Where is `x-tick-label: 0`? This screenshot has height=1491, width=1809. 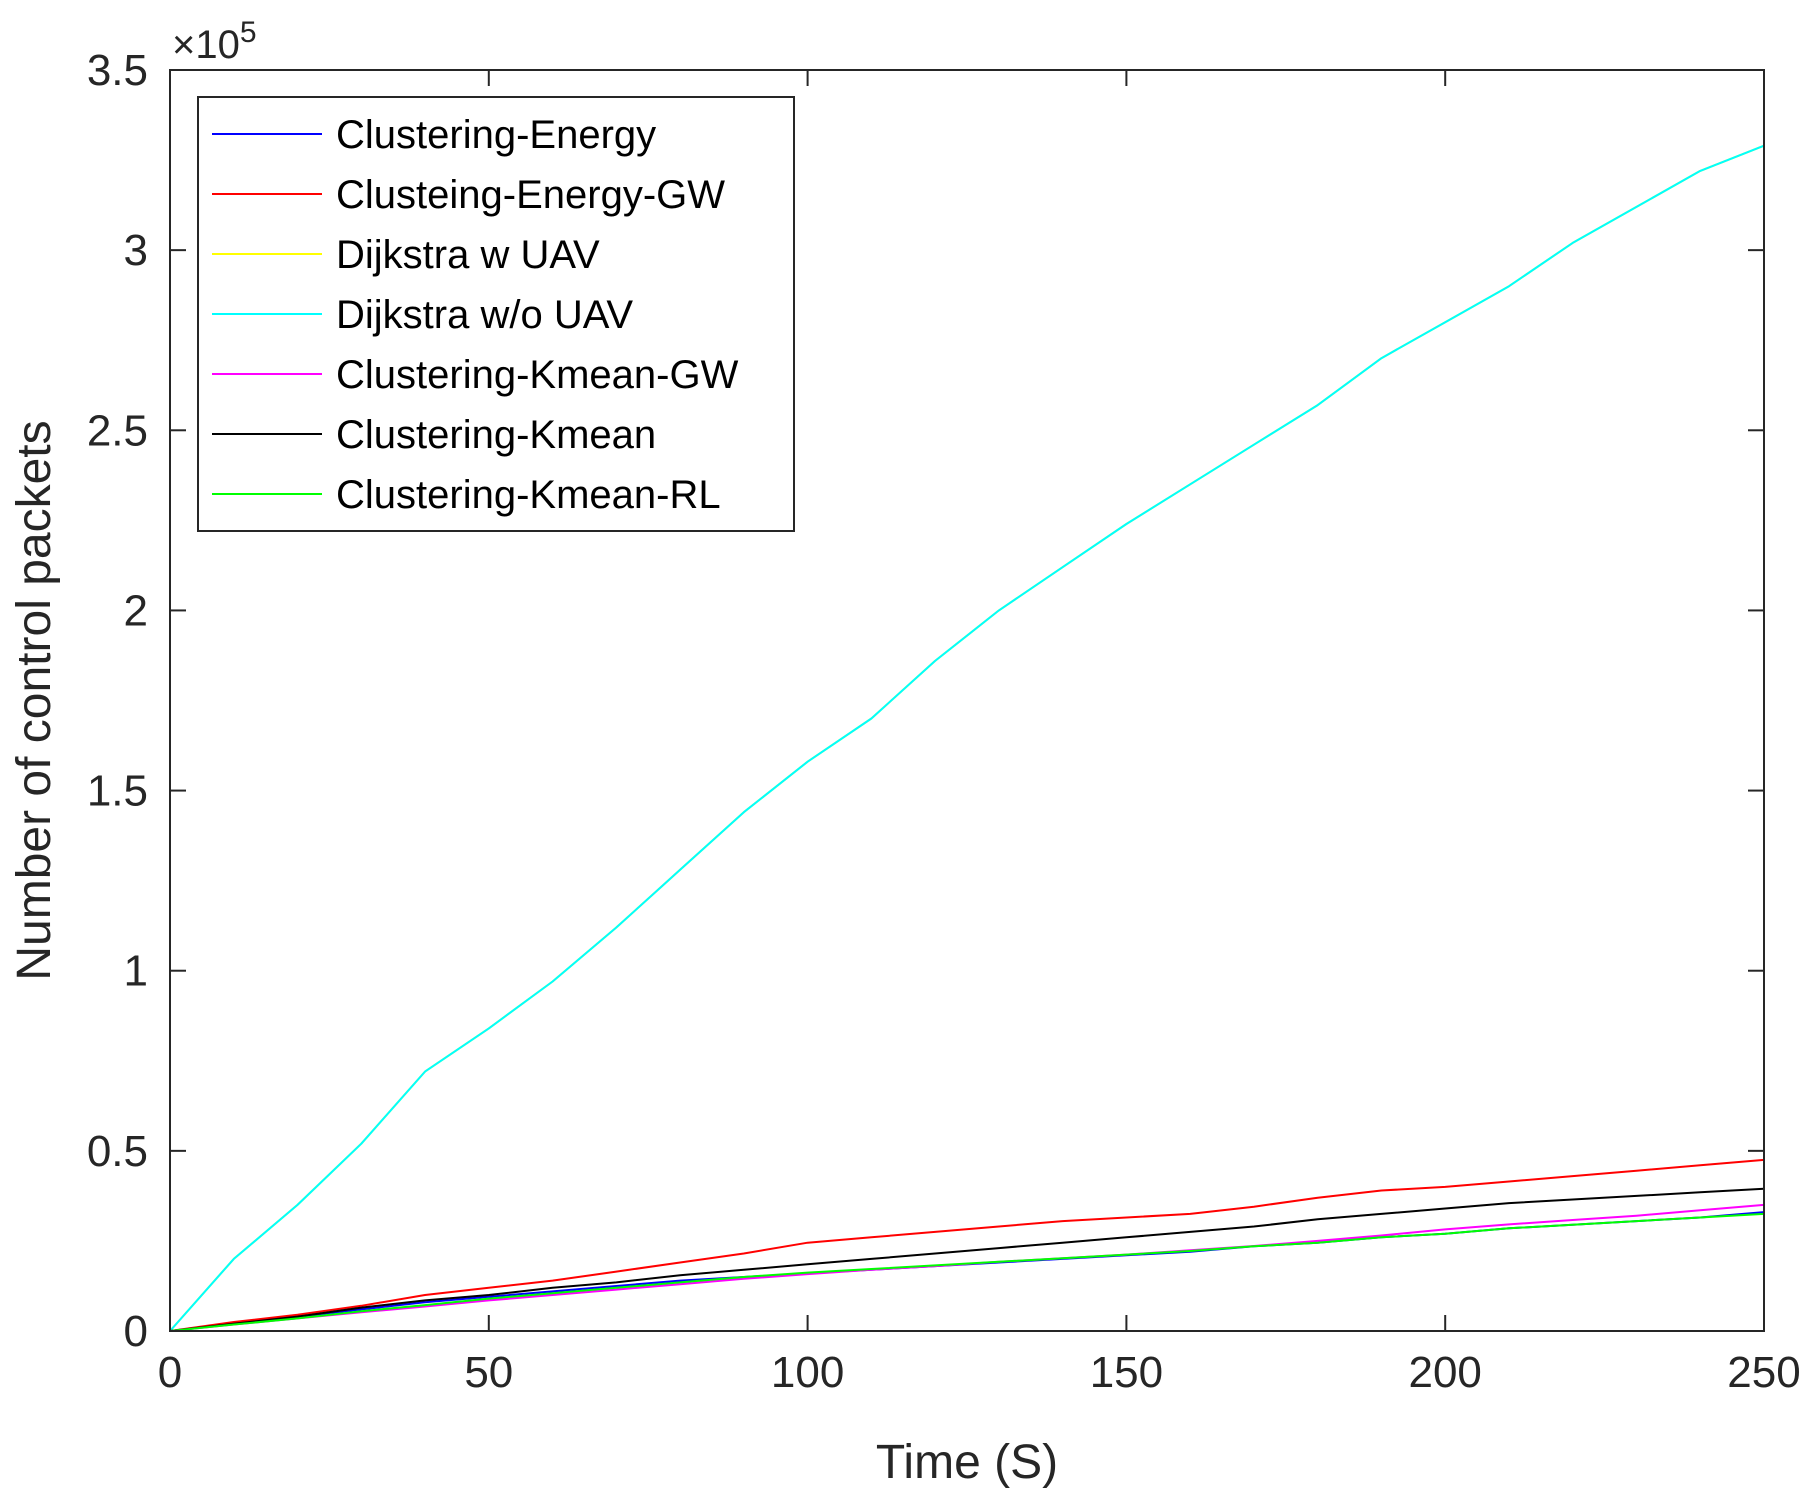
x-tick-label: 0 is located at coordinates (170, 1372).